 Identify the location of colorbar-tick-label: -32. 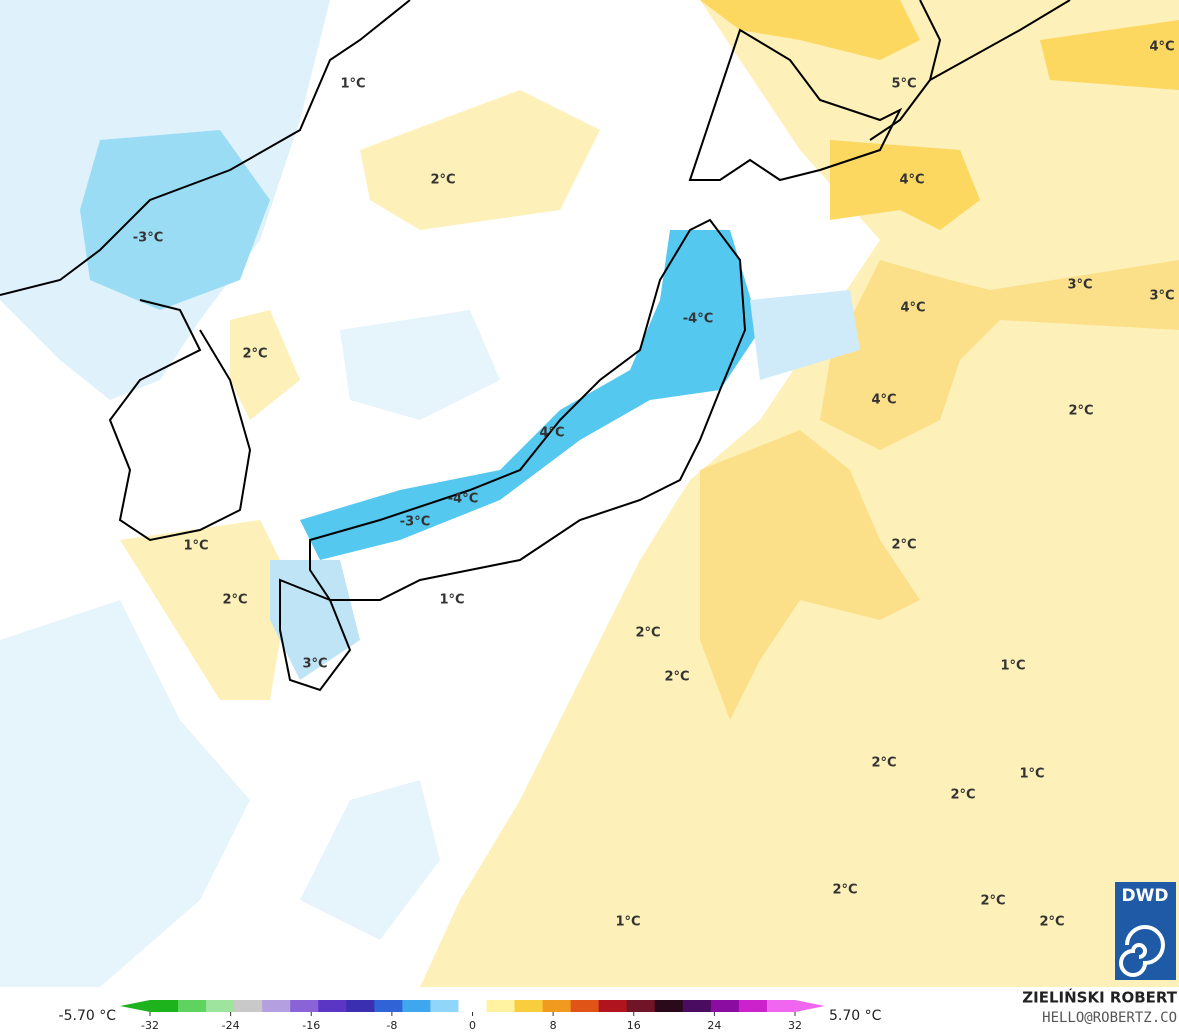
(150, 1025).